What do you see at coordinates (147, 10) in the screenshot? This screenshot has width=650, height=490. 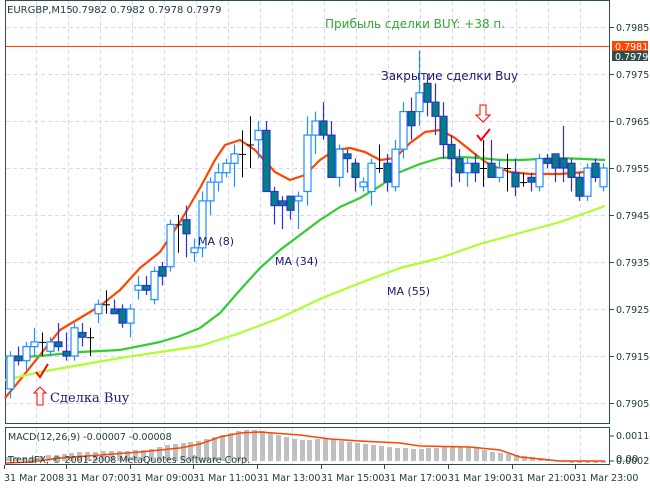 I see `ohlc-values: 0.7982 0.7982 0.7978 0.7979` at bounding box center [147, 10].